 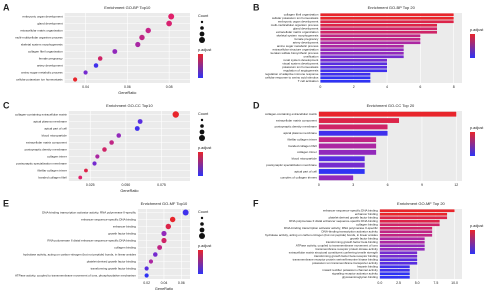 I want to click on y-tick-label: blood microparticle, so click(x=305, y=159).